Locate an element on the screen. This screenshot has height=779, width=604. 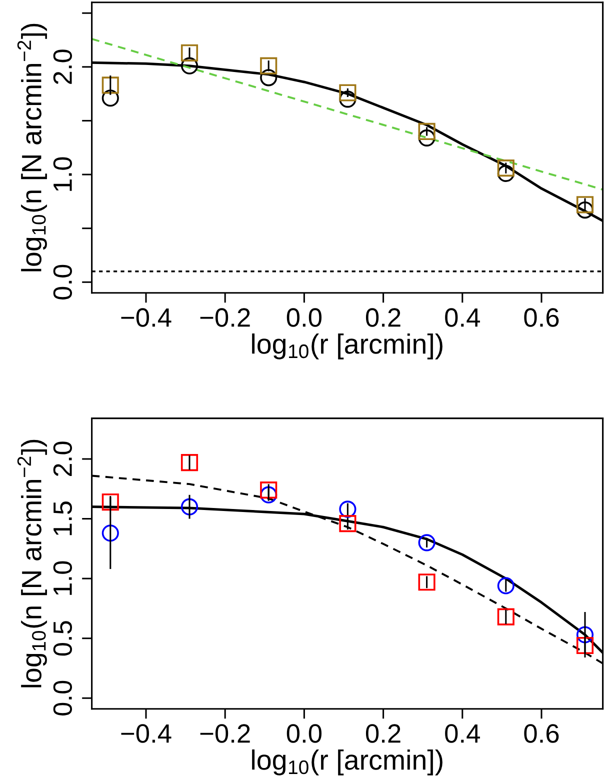
y-tick-label: 1.5 is located at coordinates (63, 519).